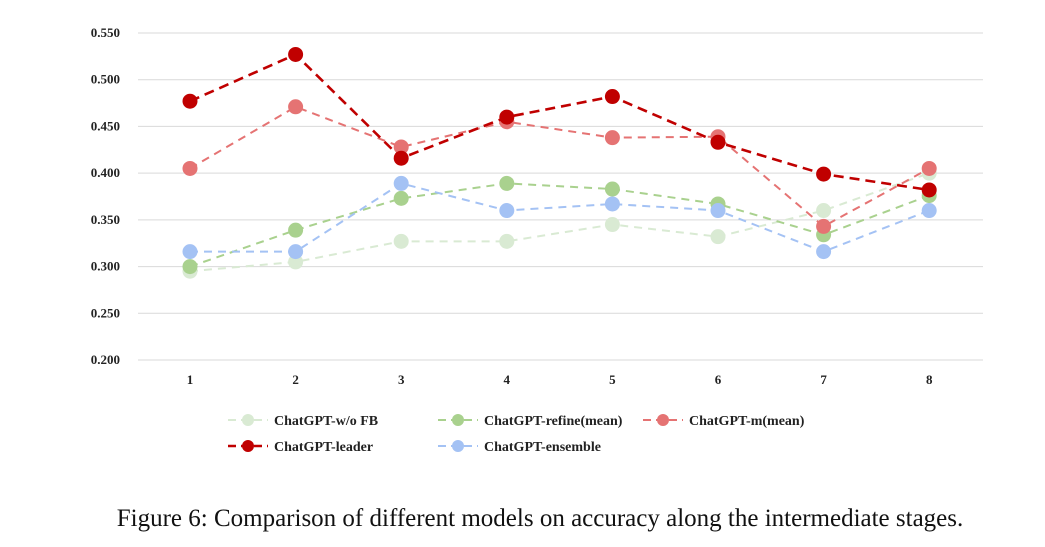 The image size is (1045, 547). I want to click on series-chatgpt-ensemble, so click(559, 217).